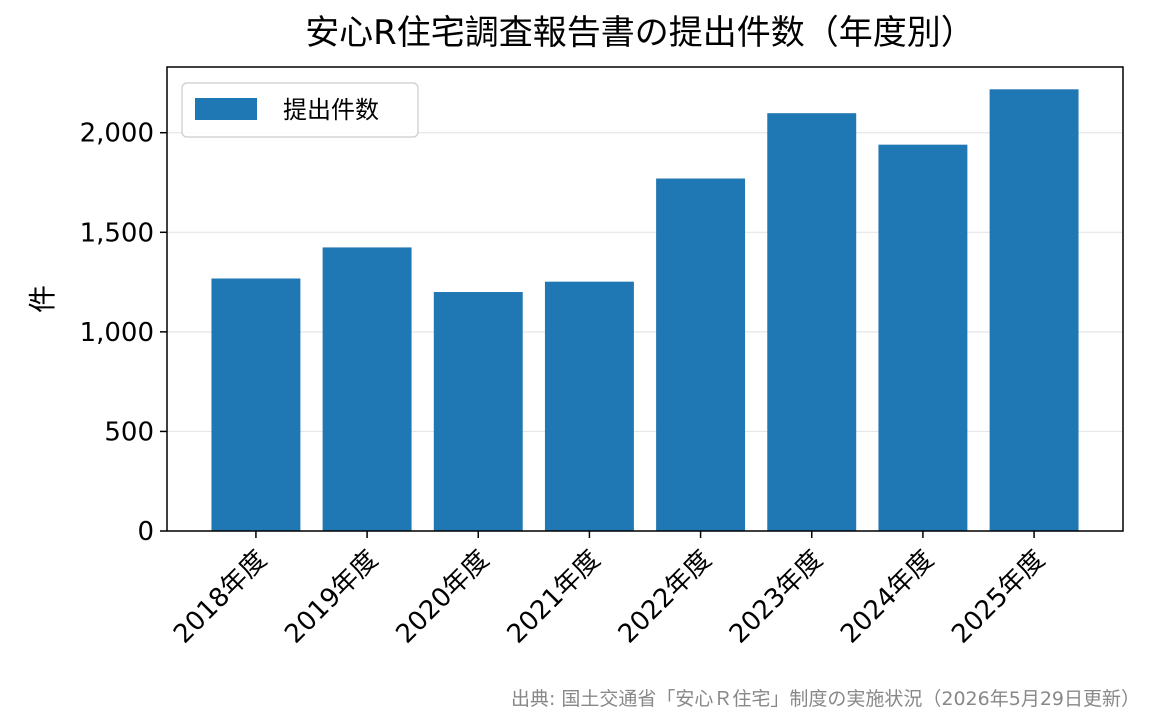  I want to click on legend-label: 提出件数, so click(331, 110).